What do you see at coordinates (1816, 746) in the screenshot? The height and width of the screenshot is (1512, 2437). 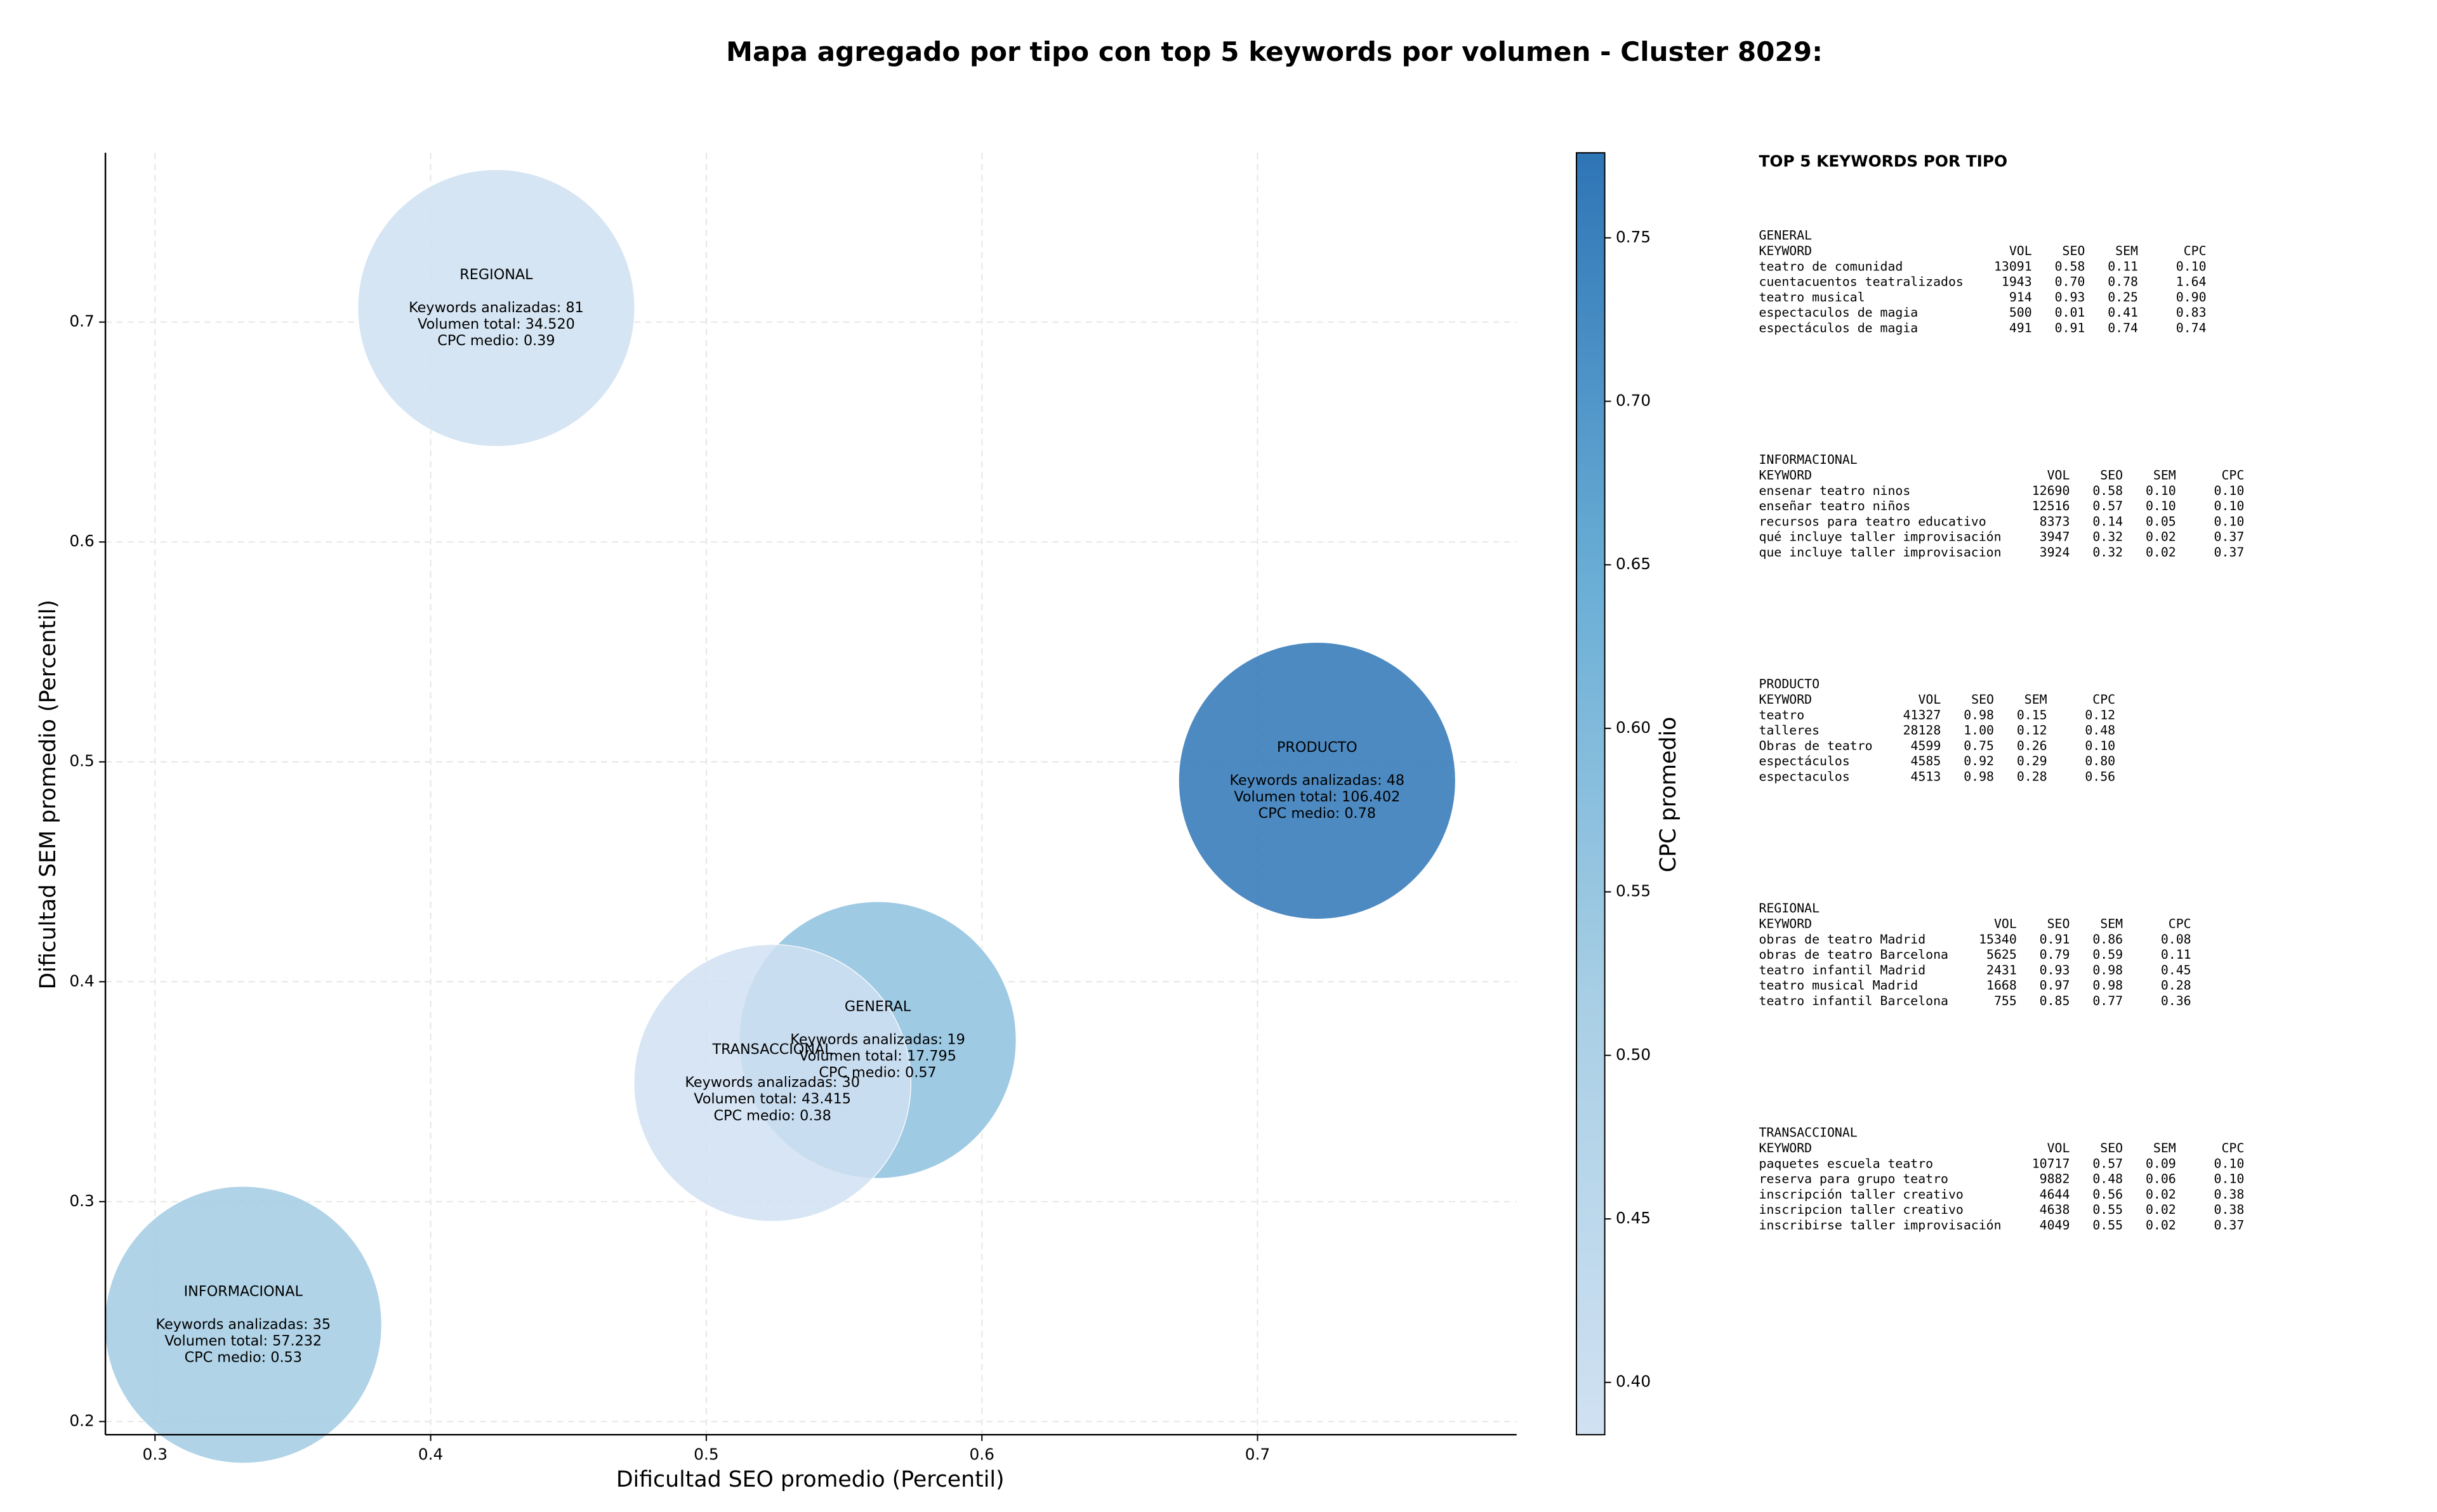 I see `table-cell: Obras de teatro` at bounding box center [1816, 746].